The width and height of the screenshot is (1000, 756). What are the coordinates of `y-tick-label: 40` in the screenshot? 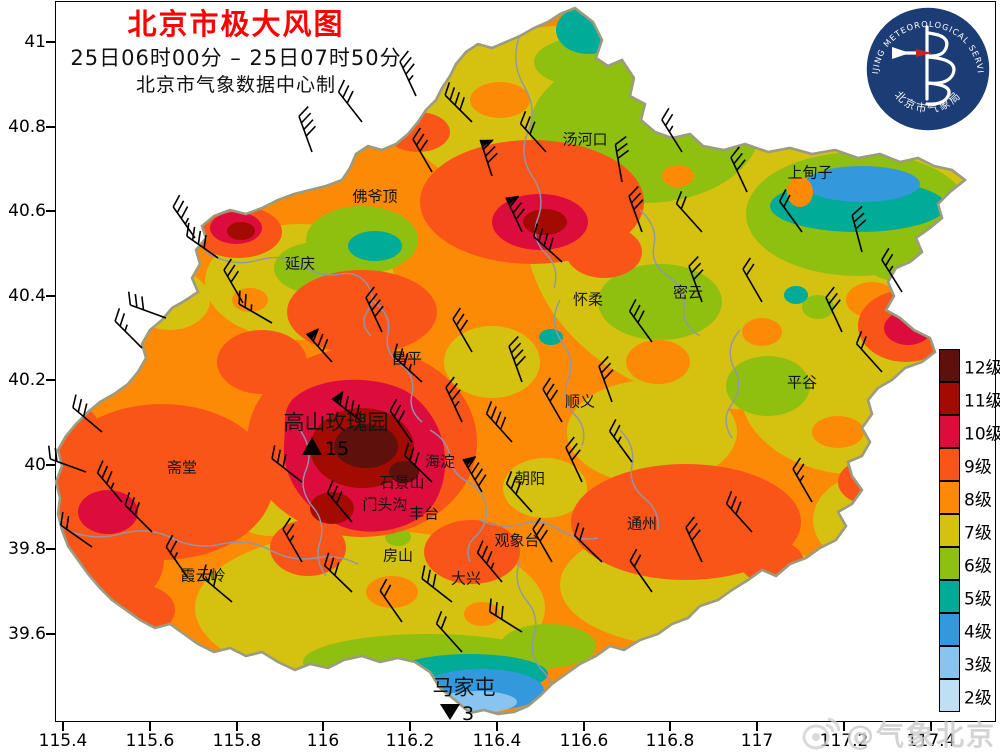 It's located at (35, 465).